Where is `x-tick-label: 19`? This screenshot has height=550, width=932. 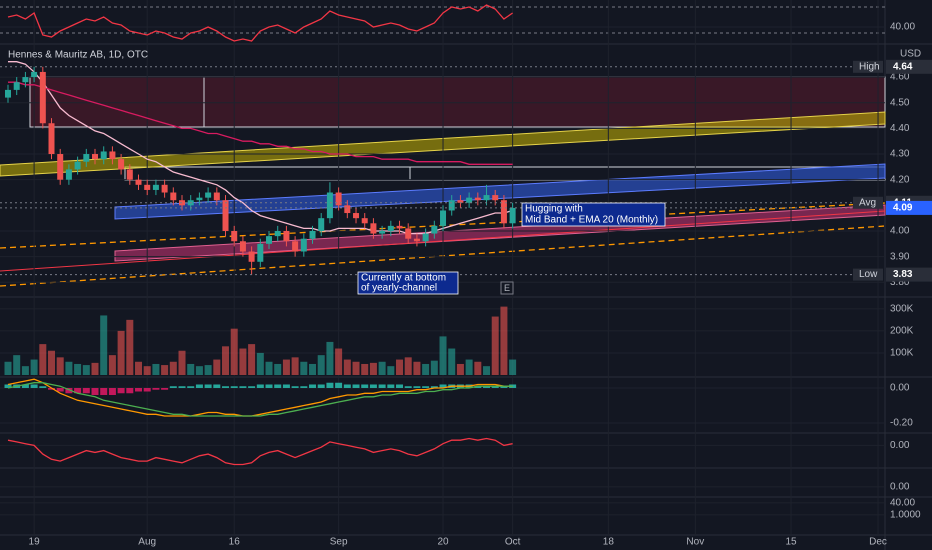 x-tick-label: 19 is located at coordinates (35, 542).